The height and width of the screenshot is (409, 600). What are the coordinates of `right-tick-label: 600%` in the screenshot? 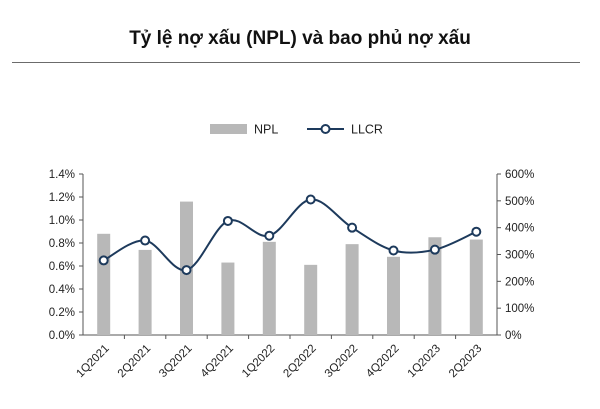 It's located at (519, 175).